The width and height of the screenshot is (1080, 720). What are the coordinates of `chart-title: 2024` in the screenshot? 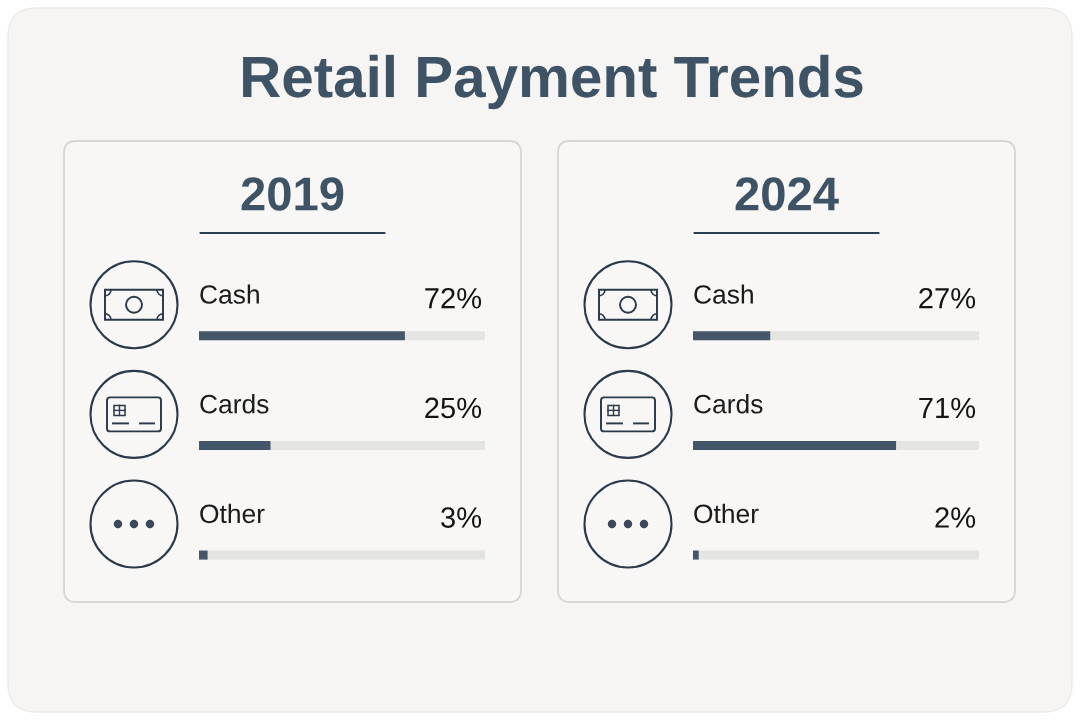 It's located at (787, 194).